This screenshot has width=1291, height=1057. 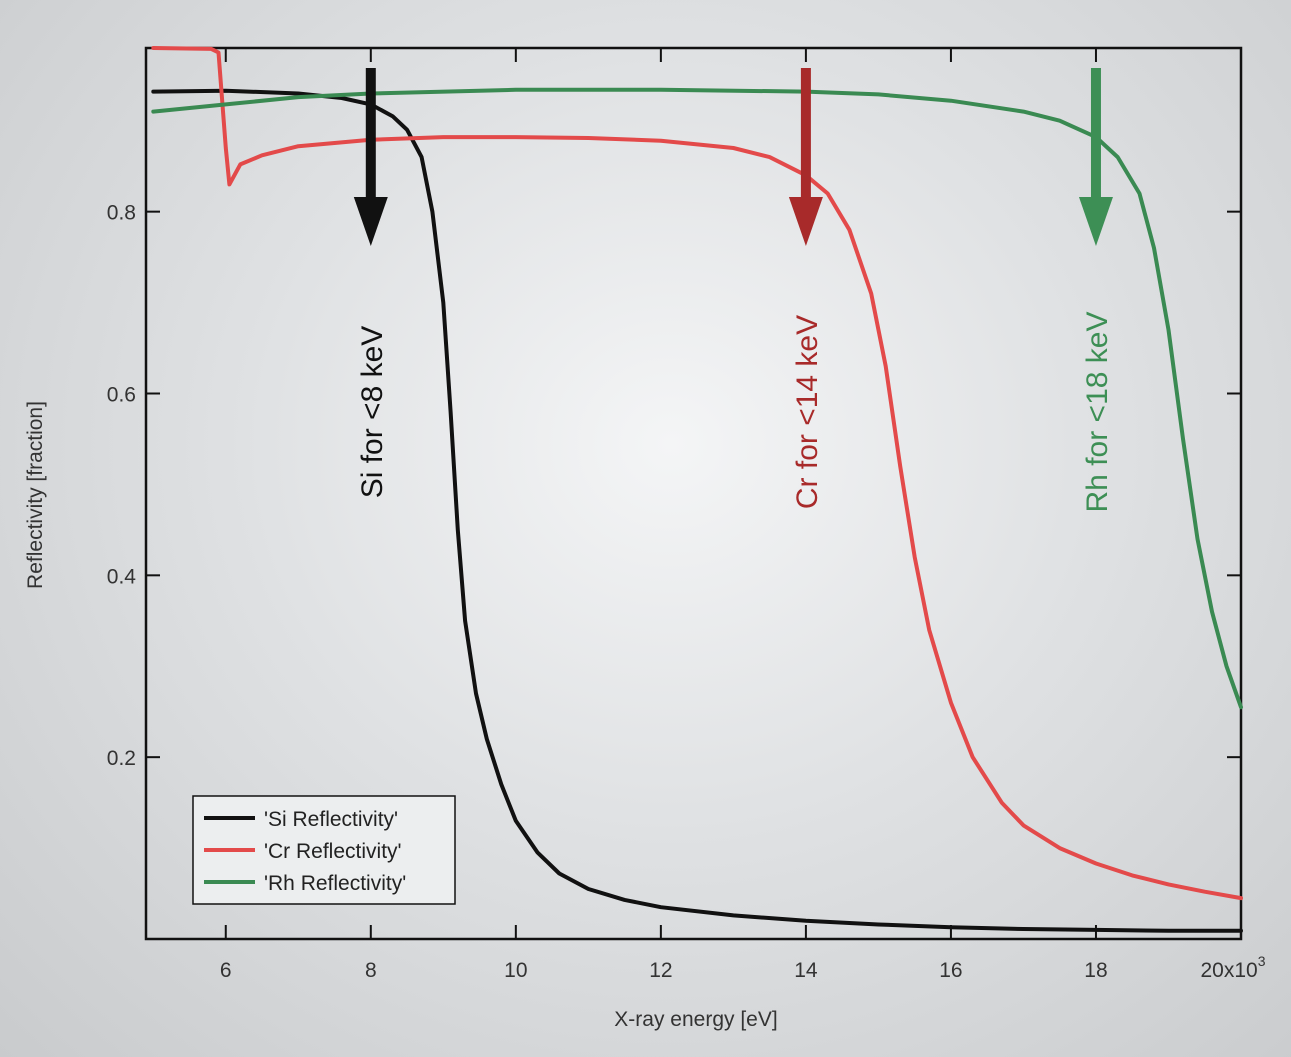 I want to click on x-tick-label: 12, so click(x=660, y=970).